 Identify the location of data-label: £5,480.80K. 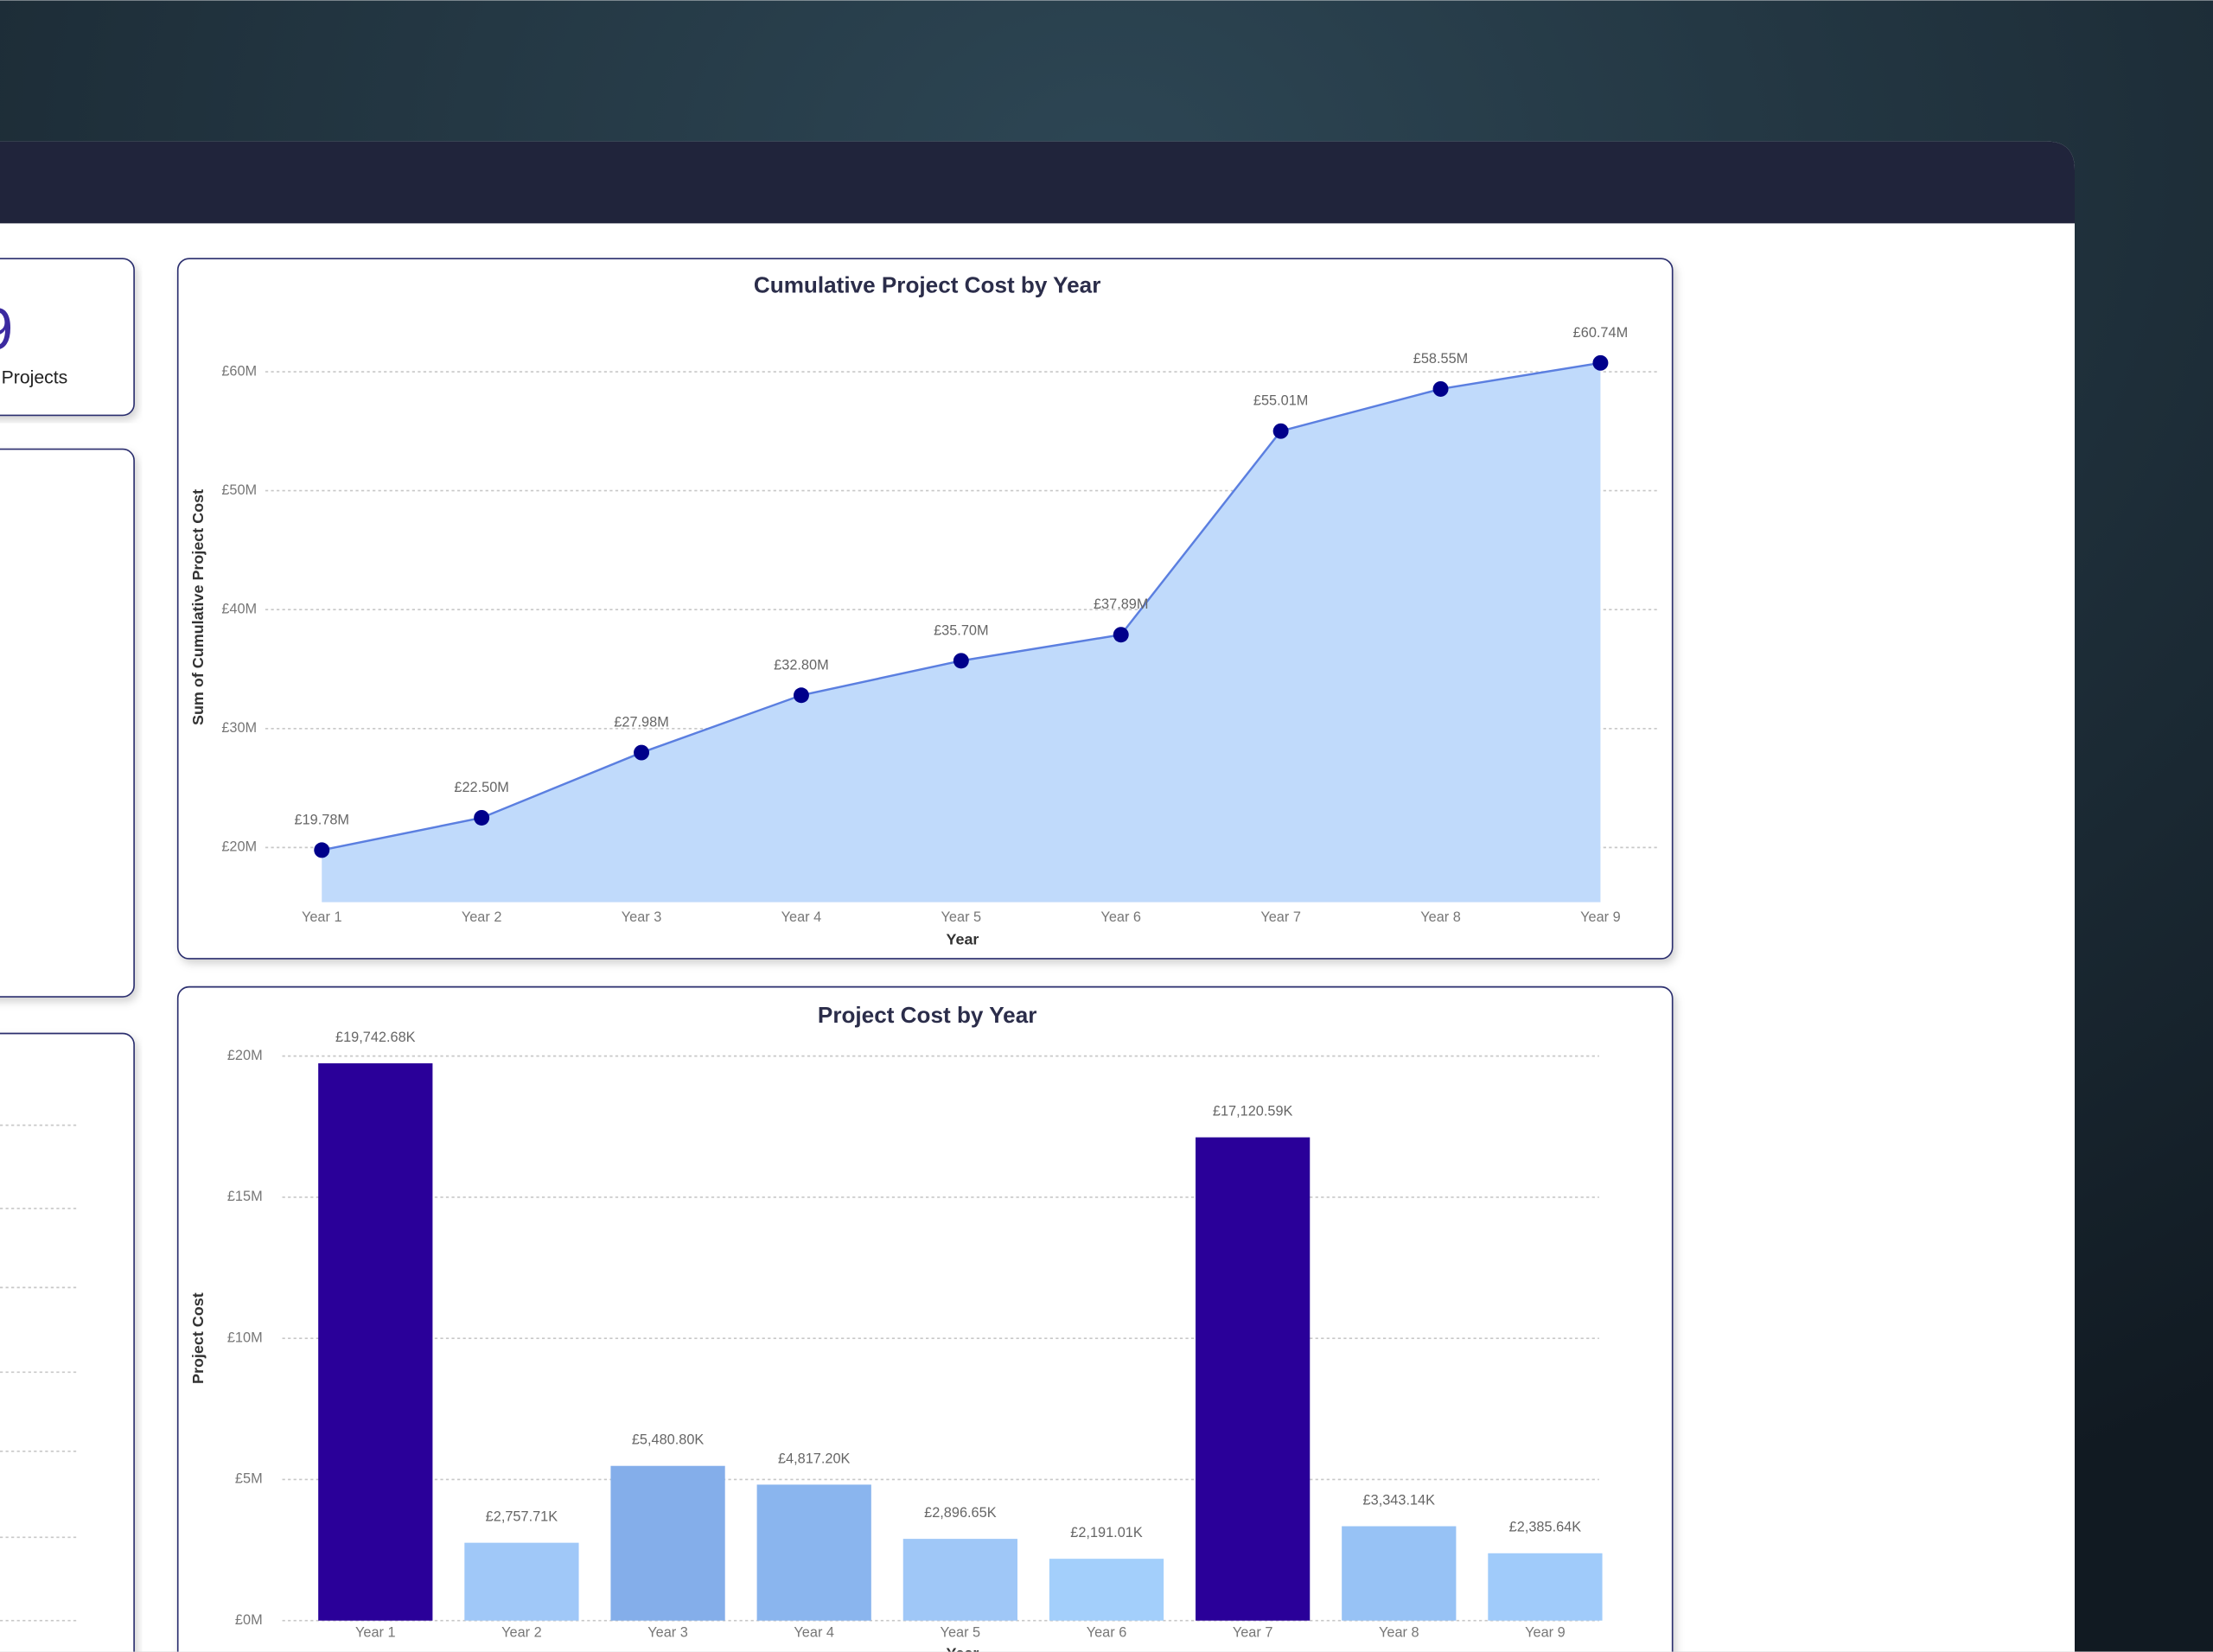
(668, 1440).